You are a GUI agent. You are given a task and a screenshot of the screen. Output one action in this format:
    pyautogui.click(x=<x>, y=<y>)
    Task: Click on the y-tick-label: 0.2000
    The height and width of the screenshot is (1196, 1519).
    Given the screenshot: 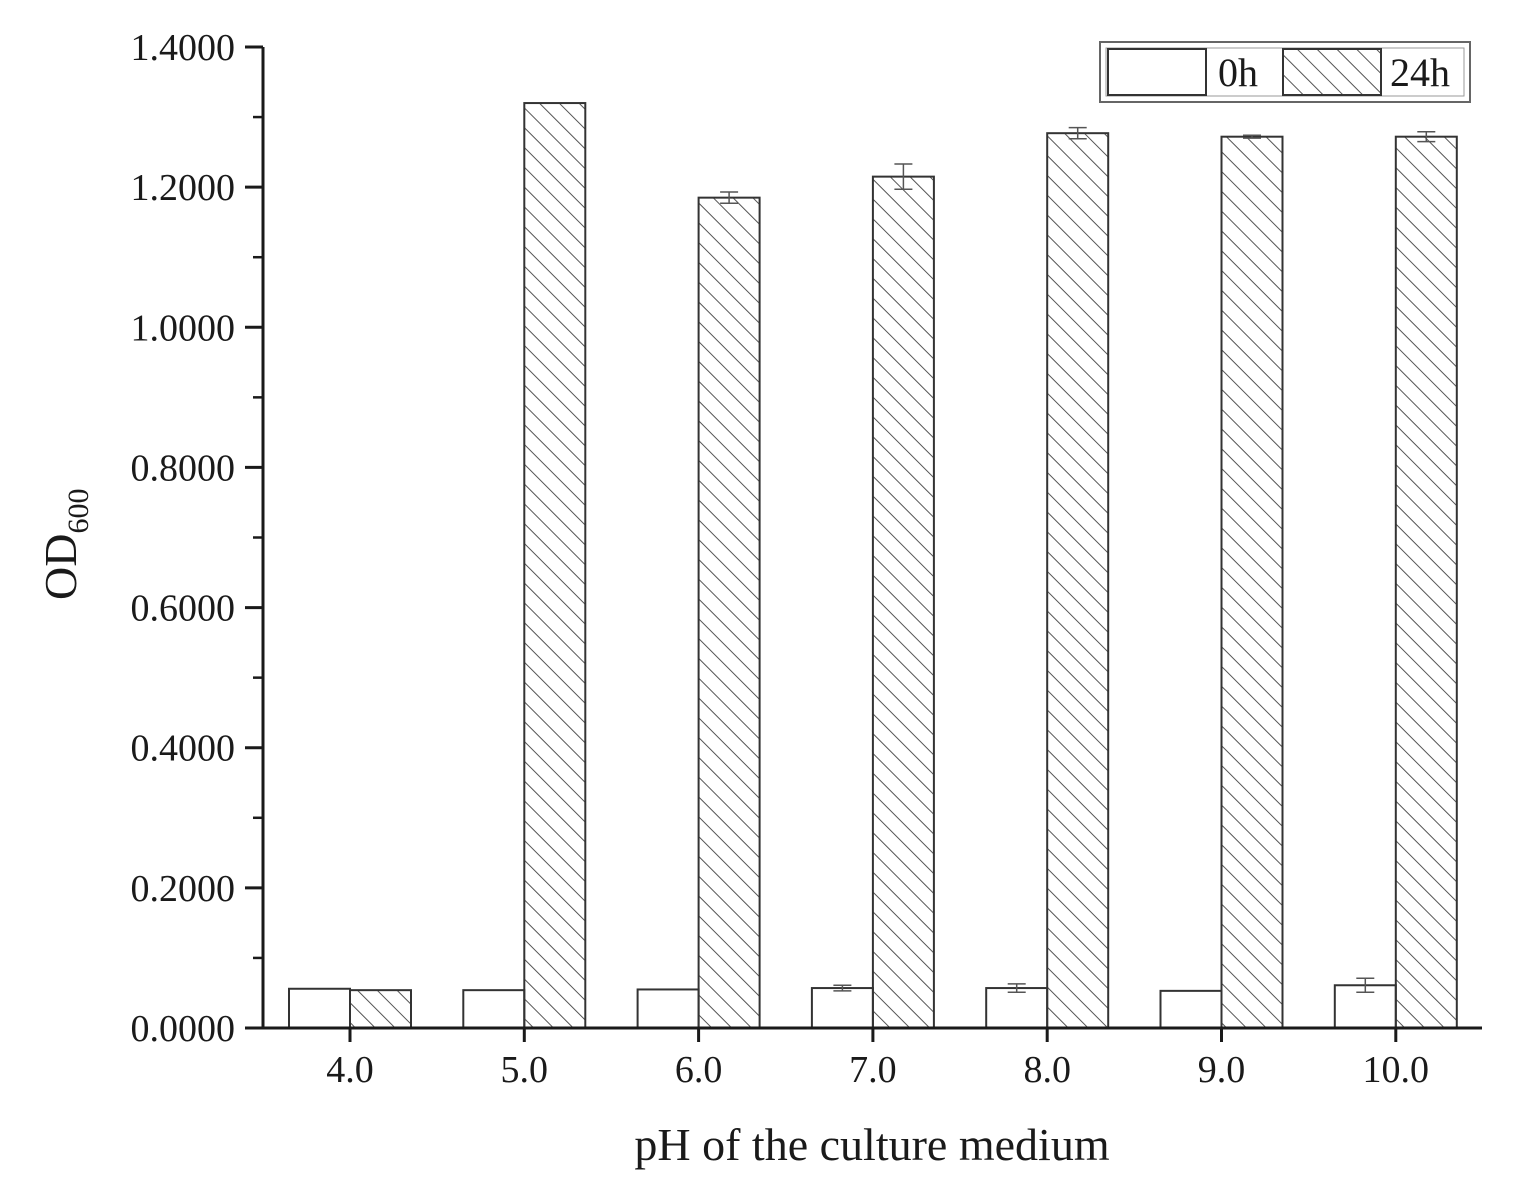 What is the action you would take?
    pyautogui.click(x=183, y=889)
    